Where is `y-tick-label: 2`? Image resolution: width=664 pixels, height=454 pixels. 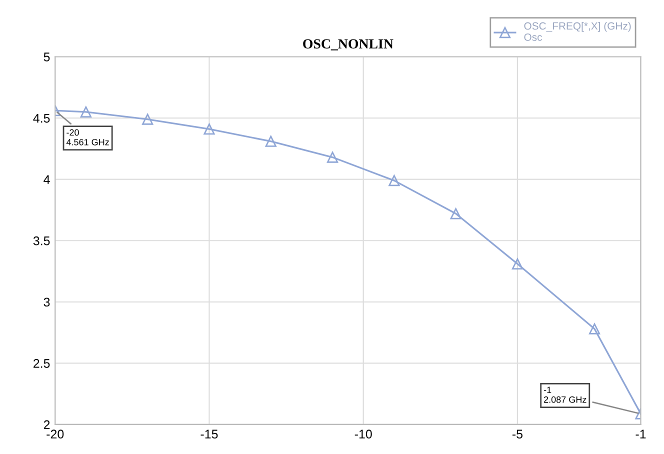 y-tick-label: 2 is located at coordinates (47, 425).